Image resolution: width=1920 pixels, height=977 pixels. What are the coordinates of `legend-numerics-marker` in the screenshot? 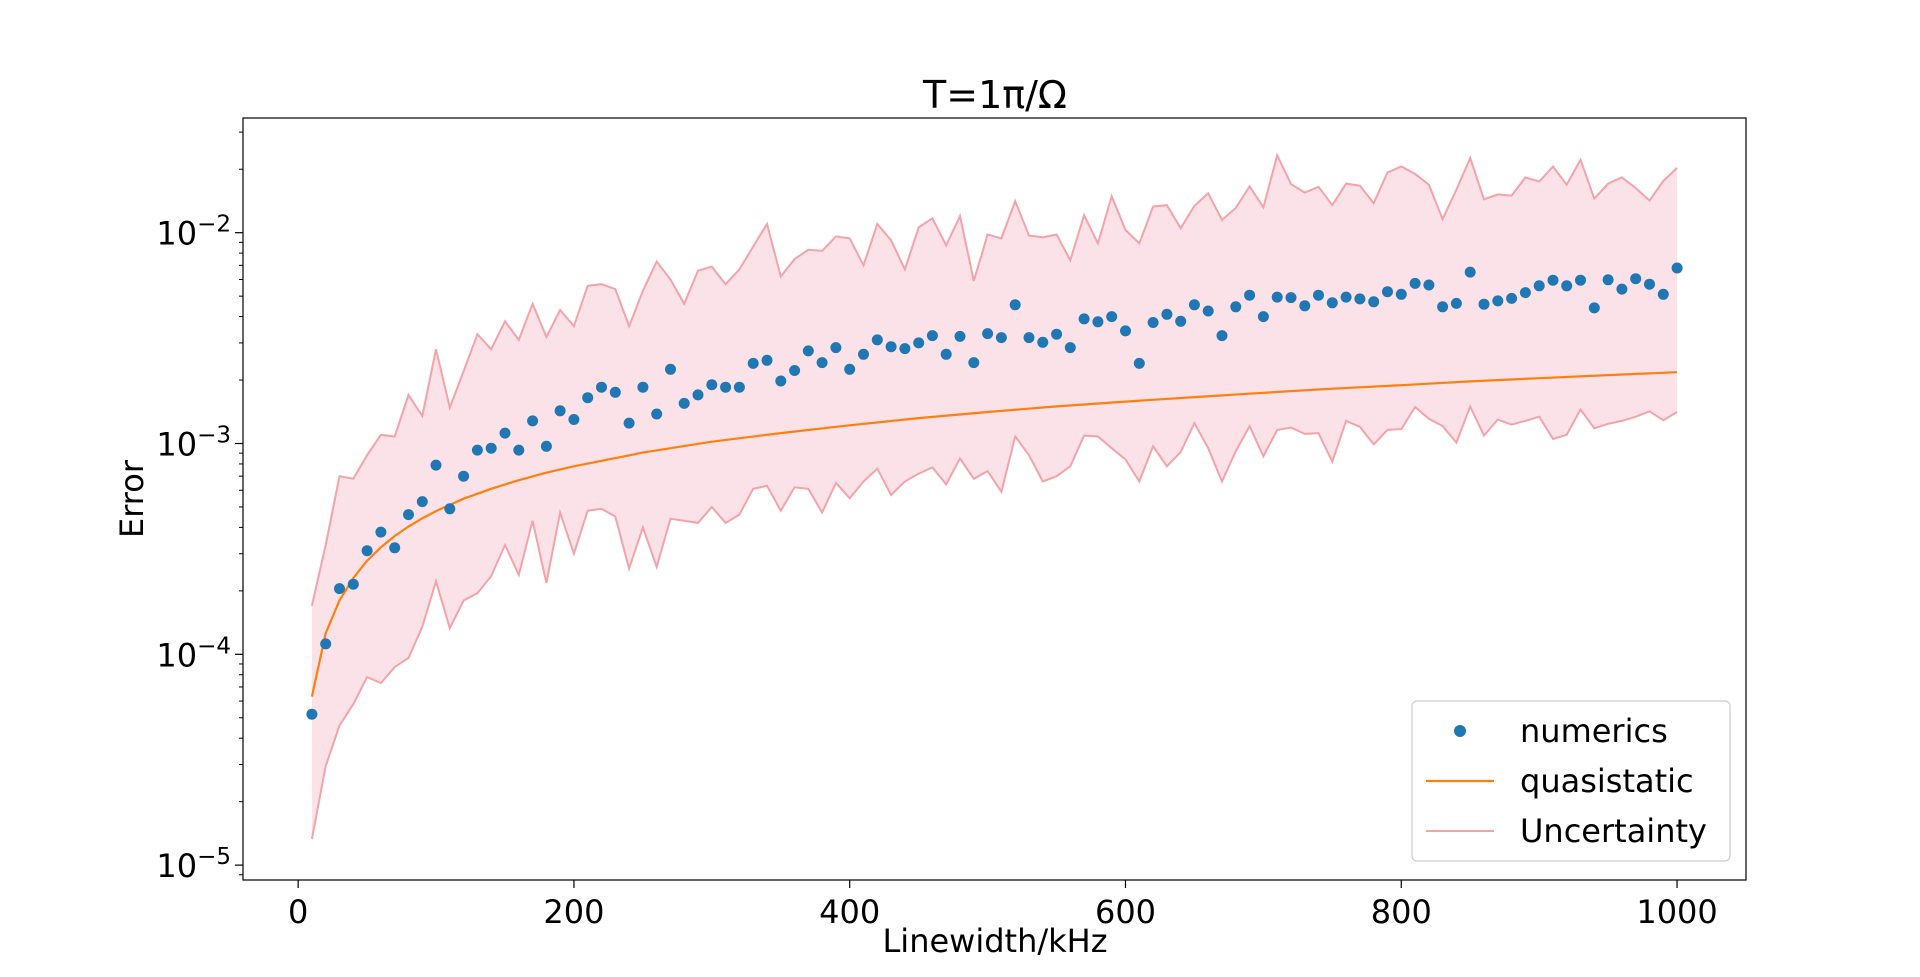 It's located at (1460, 731).